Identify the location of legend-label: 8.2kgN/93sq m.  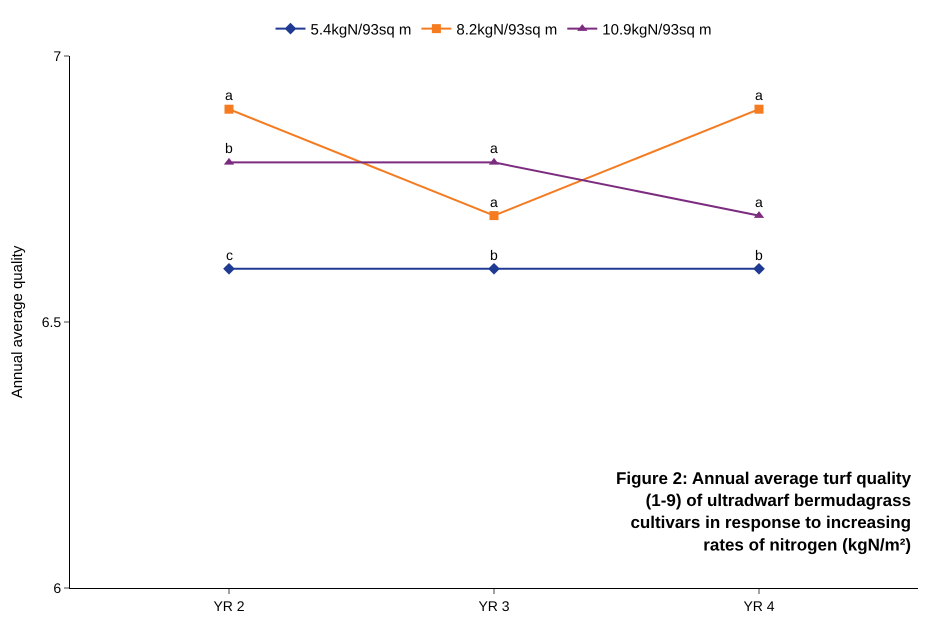
(507, 29).